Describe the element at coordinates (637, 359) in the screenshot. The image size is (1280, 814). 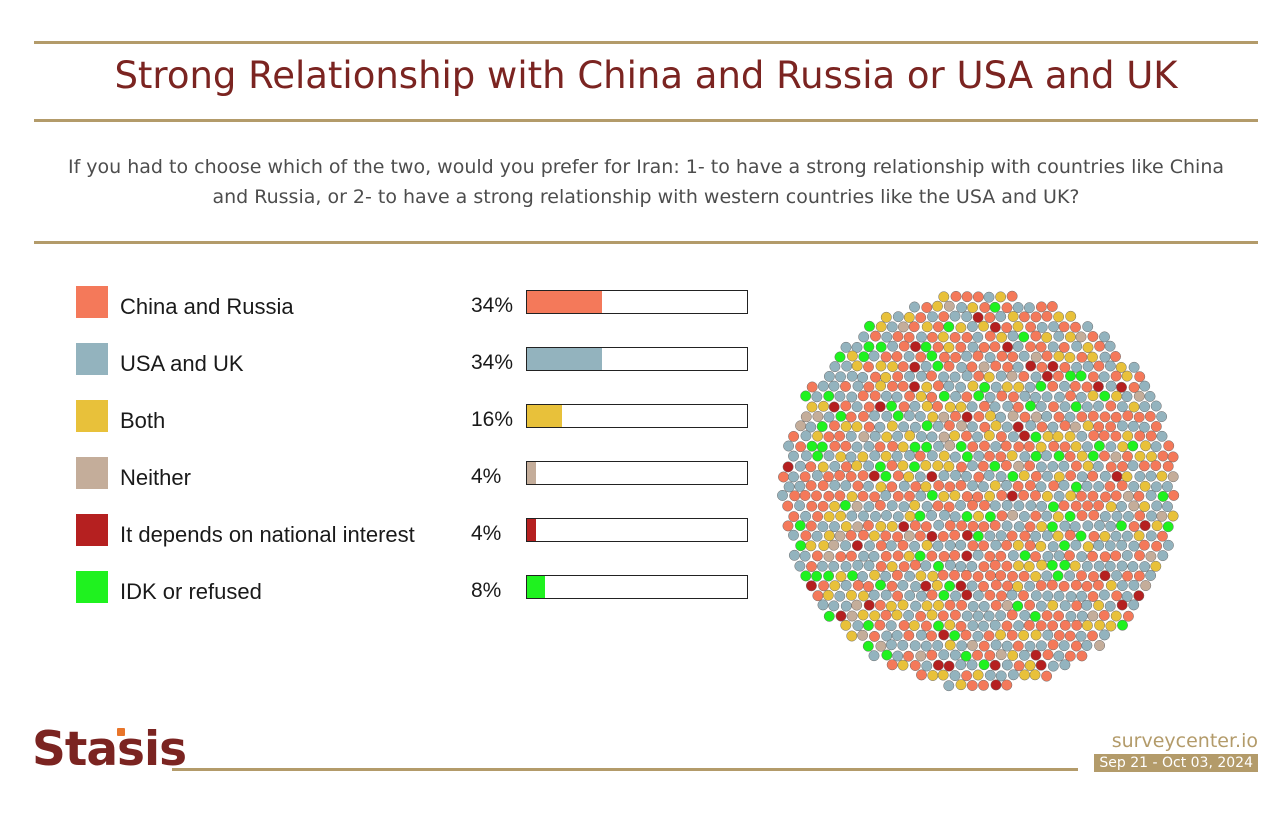
I see `bar-track` at that location.